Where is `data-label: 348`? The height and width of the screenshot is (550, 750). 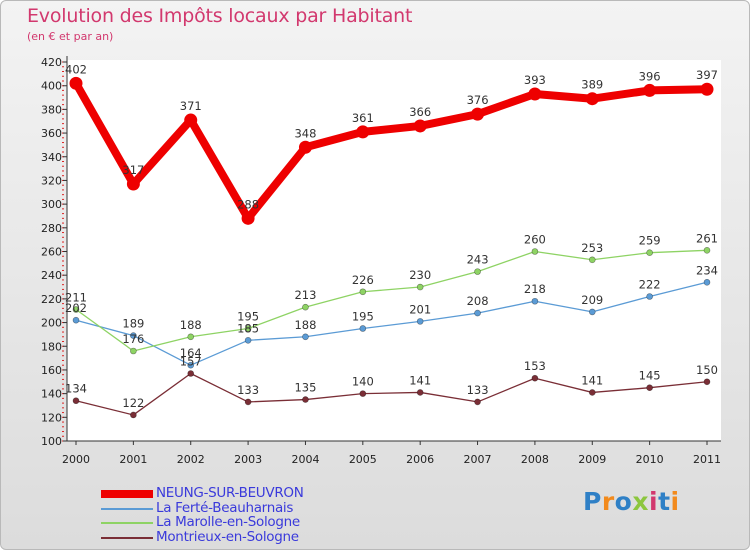 data-label: 348 is located at coordinates (305, 133).